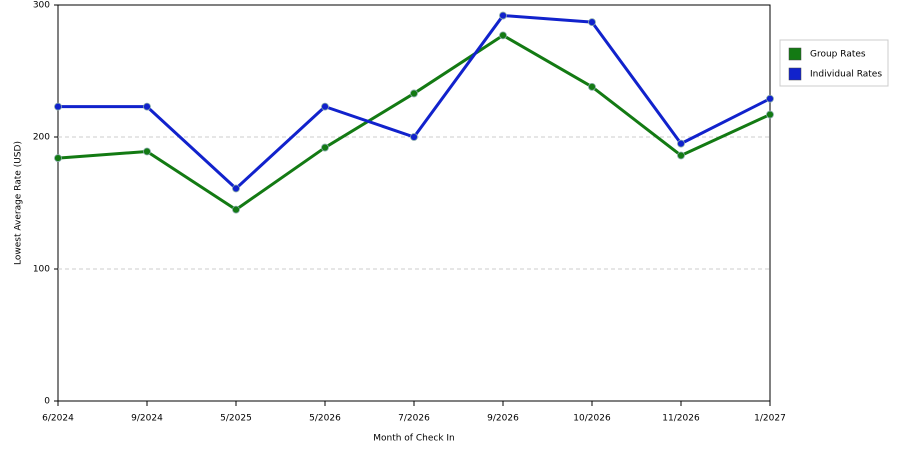 This screenshot has width=900, height=450. Describe the element at coordinates (147, 419) in the screenshot. I see `x-tick-label: 9/2024` at that location.